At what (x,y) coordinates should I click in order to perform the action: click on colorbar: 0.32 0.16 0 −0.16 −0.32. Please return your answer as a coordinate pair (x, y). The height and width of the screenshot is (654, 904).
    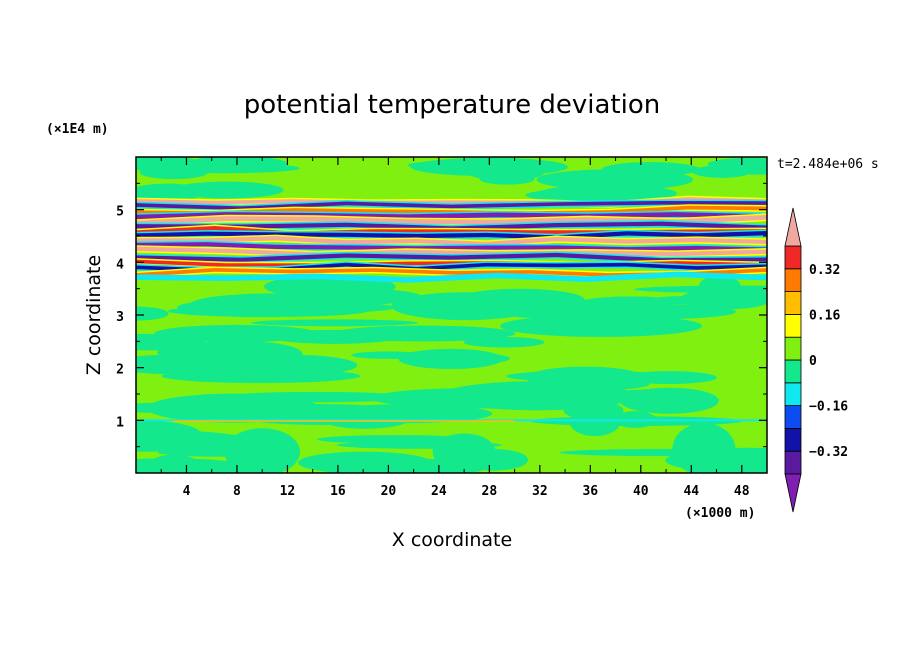
    Looking at the image, I should click on (816, 360).